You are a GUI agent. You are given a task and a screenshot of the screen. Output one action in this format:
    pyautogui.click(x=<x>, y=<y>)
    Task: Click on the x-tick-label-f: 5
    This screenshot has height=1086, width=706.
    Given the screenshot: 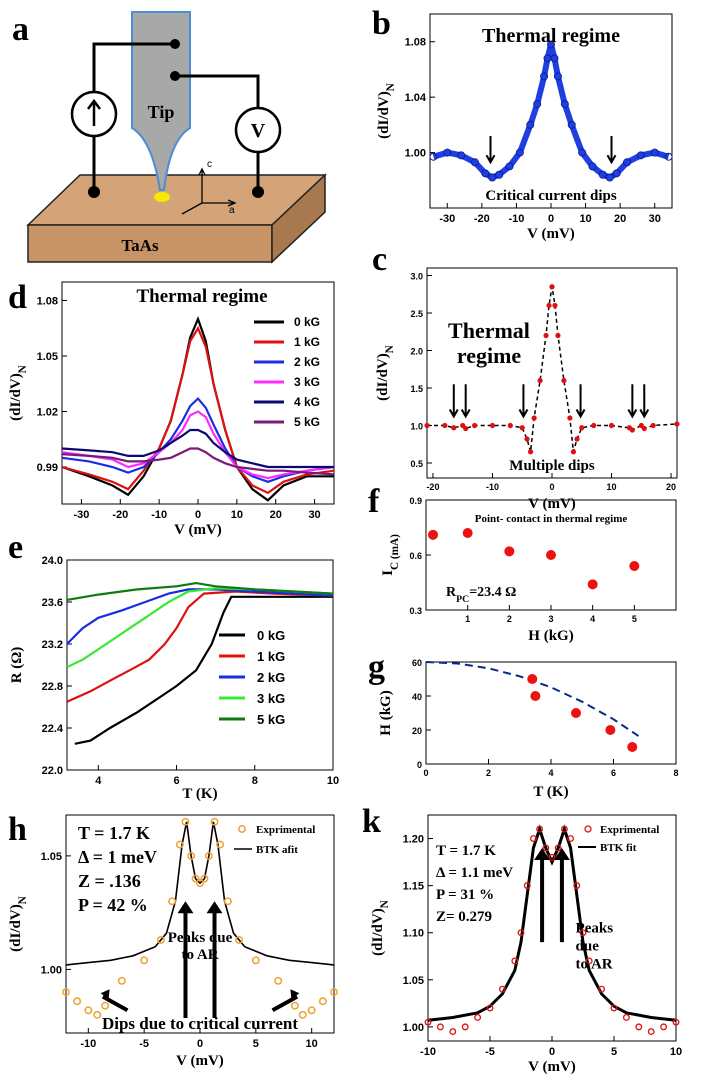 What is the action you would take?
    pyautogui.click(x=634, y=619)
    